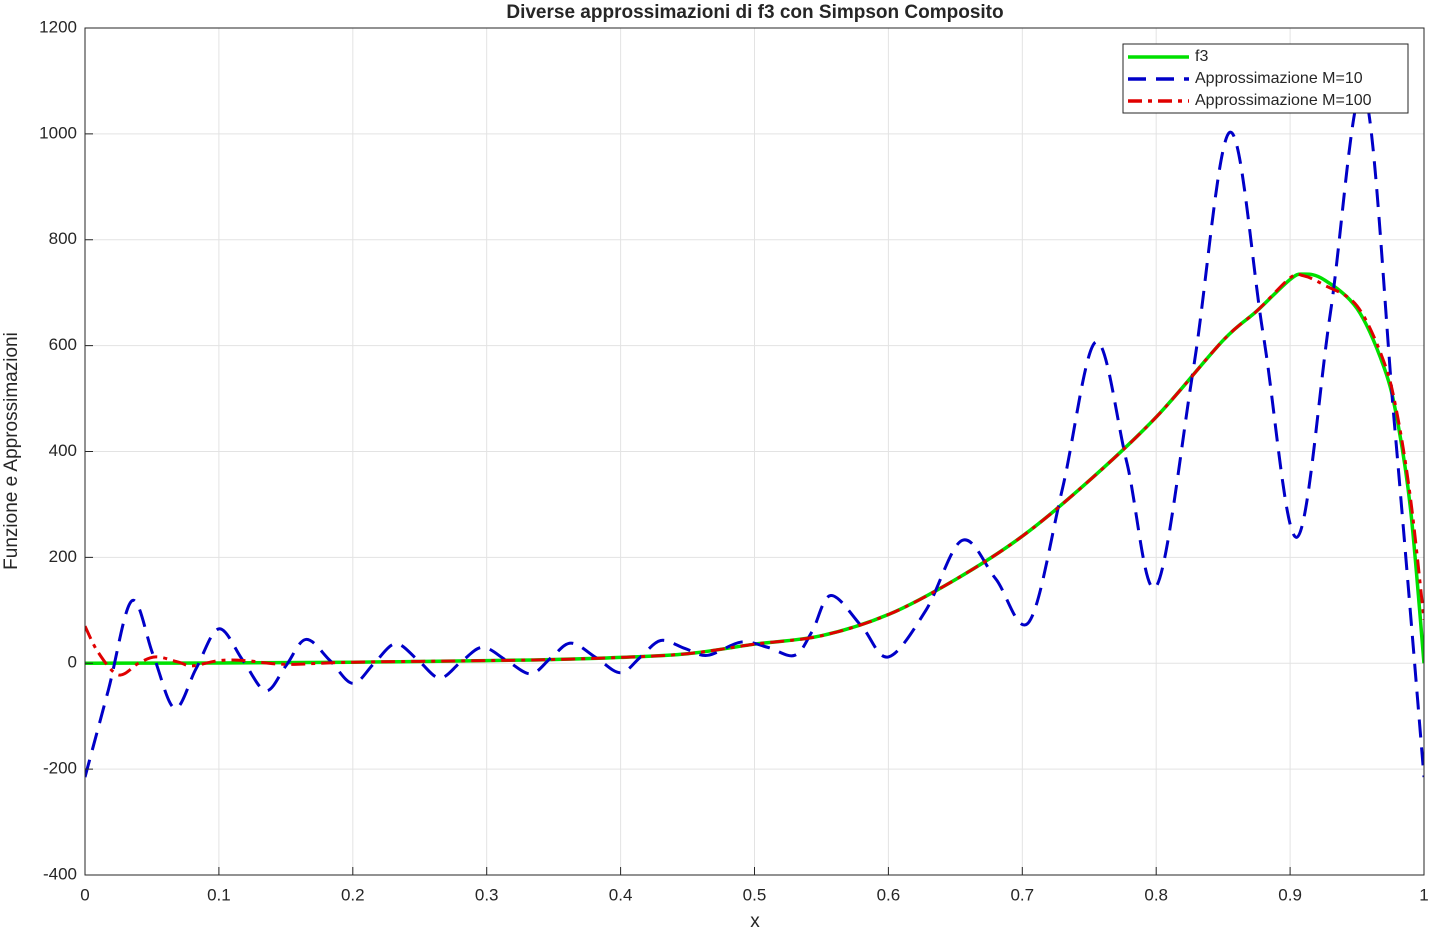  I want to click on x-tick-label: 0.6, so click(889, 894).